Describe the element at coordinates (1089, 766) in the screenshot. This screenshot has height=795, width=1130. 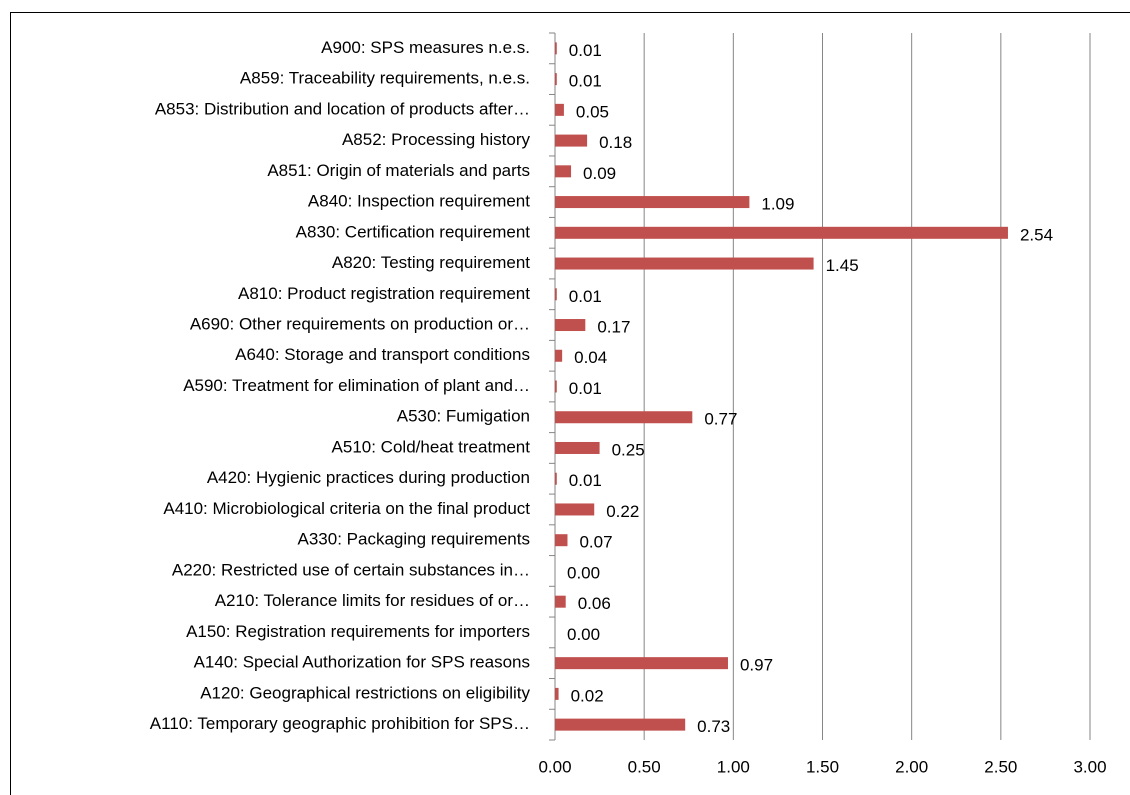
I see `x-tick-label: 3.00` at that location.